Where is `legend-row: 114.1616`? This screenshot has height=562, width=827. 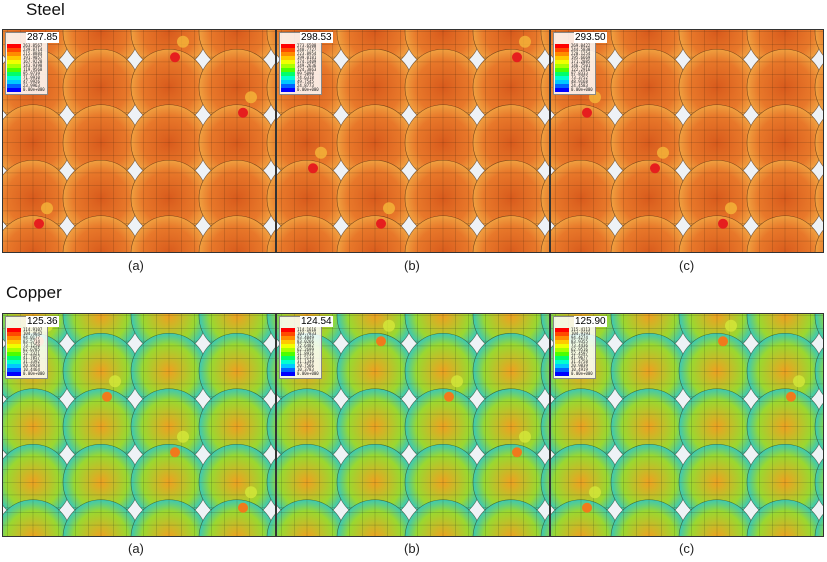
legend-row: 114.1616 is located at coordinates (300, 330).